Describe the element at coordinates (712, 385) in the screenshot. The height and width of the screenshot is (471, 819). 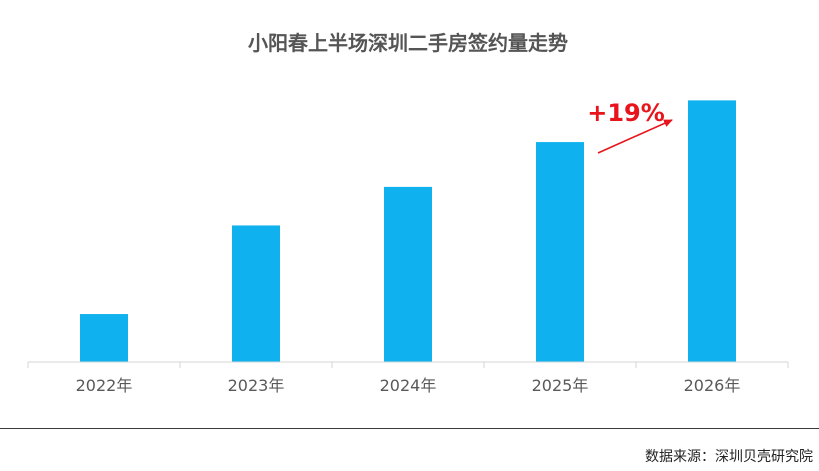
I see `x-tick-label: 2026年` at that location.